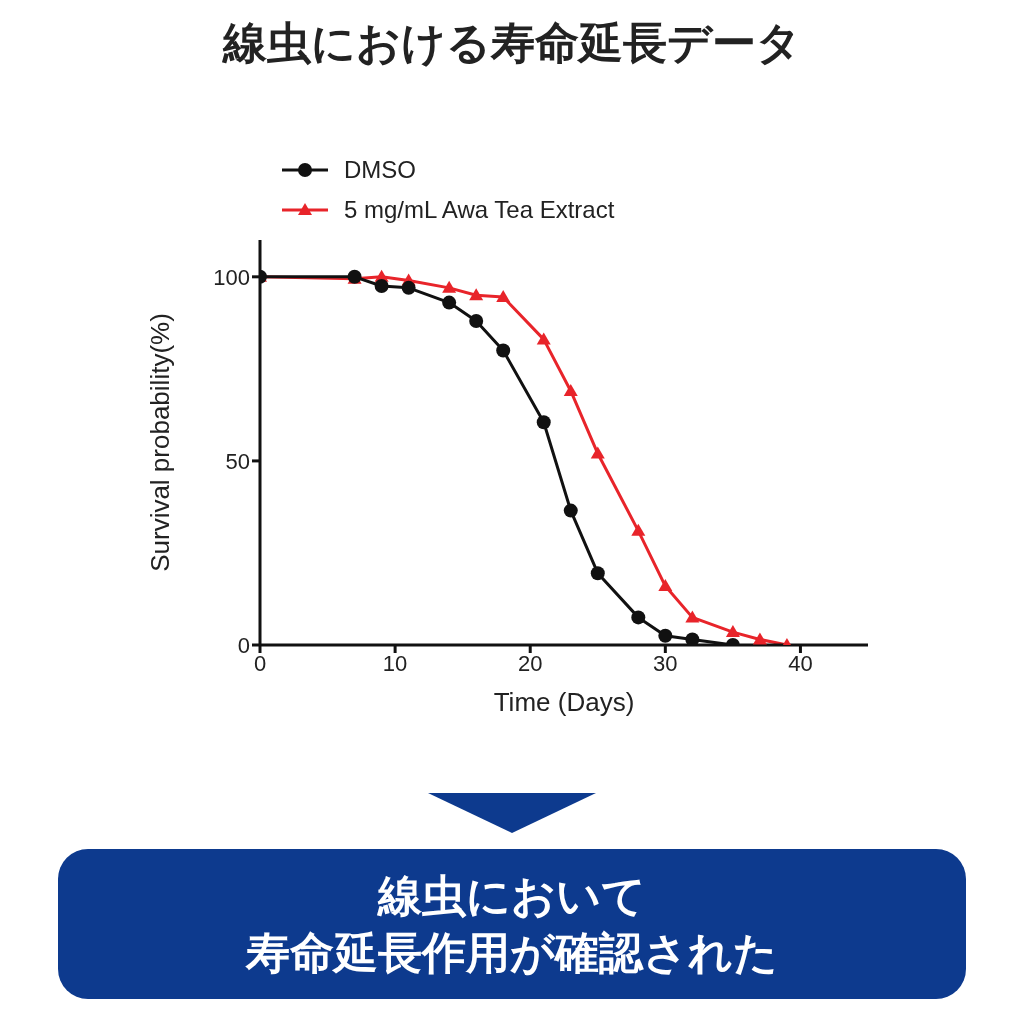  I want to click on y-tick-label: 0, so click(243, 645).